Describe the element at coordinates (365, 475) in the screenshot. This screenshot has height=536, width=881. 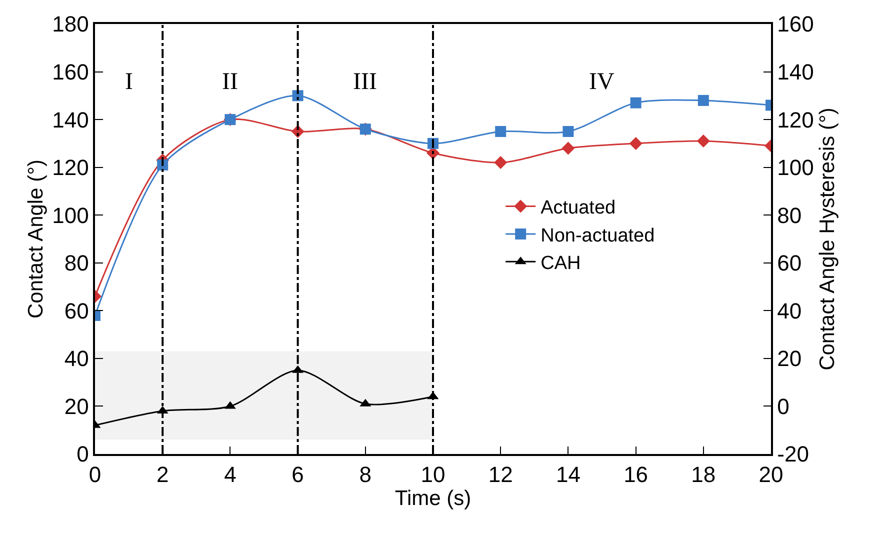
I see `x-tick-label: 8` at that location.